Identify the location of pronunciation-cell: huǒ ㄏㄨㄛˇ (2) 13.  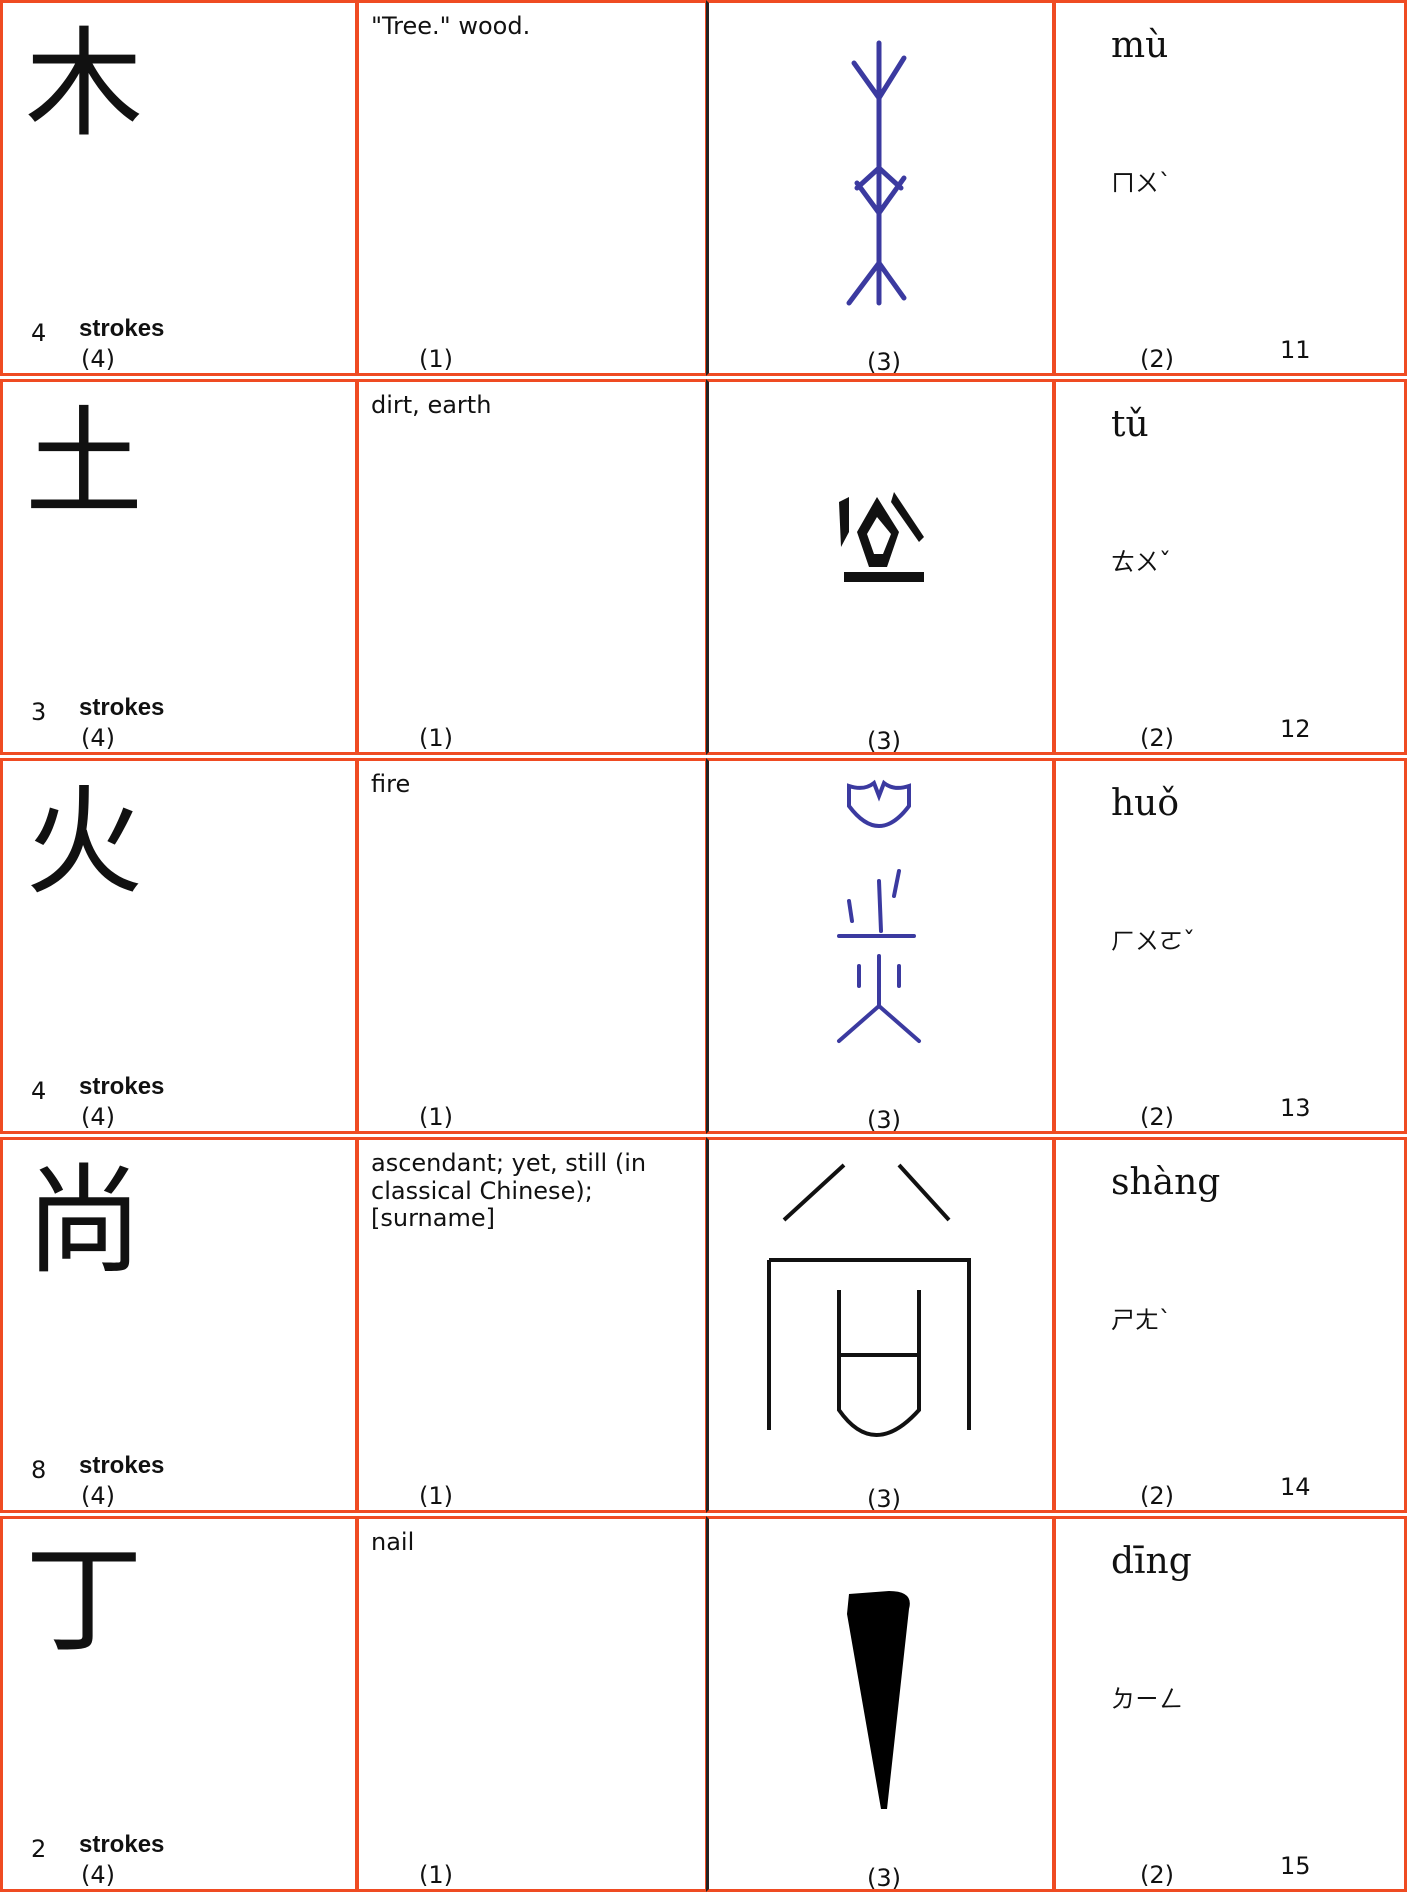
(1230, 946).